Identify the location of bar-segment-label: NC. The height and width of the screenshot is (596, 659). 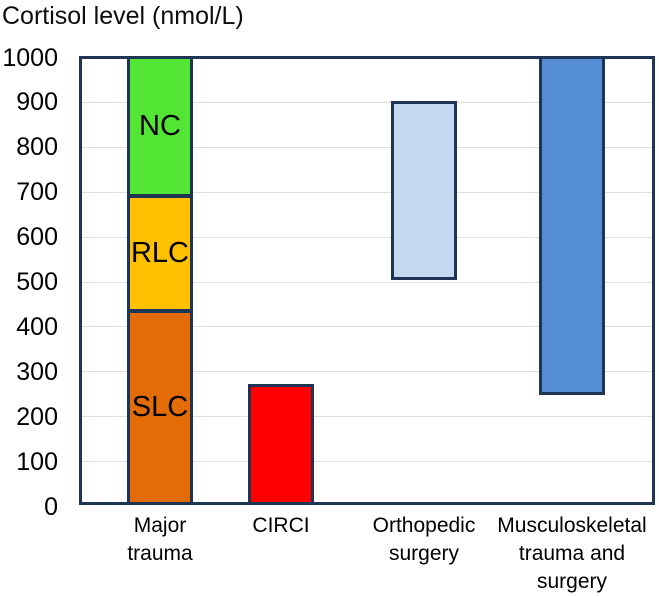
(160, 126).